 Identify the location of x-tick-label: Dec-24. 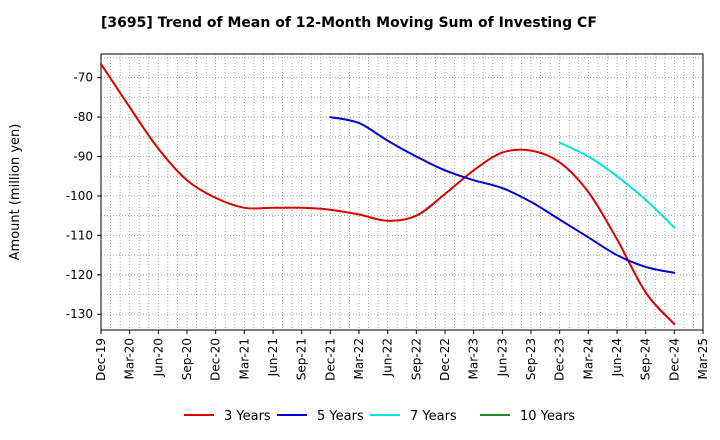
(674, 359).